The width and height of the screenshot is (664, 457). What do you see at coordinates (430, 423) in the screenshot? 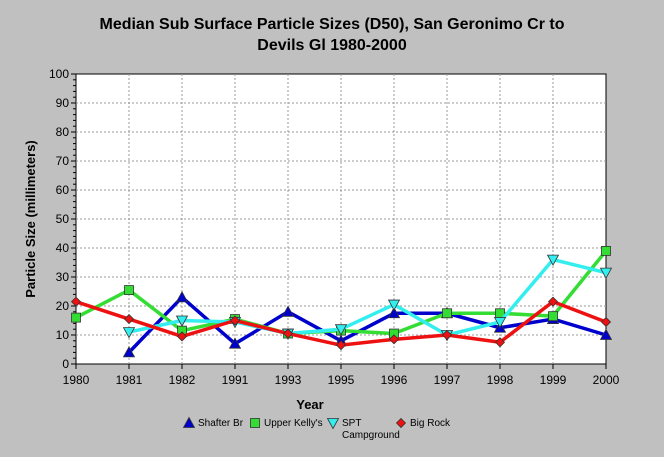
I see `legend-label-big-rock: Big Rock` at bounding box center [430, 423].